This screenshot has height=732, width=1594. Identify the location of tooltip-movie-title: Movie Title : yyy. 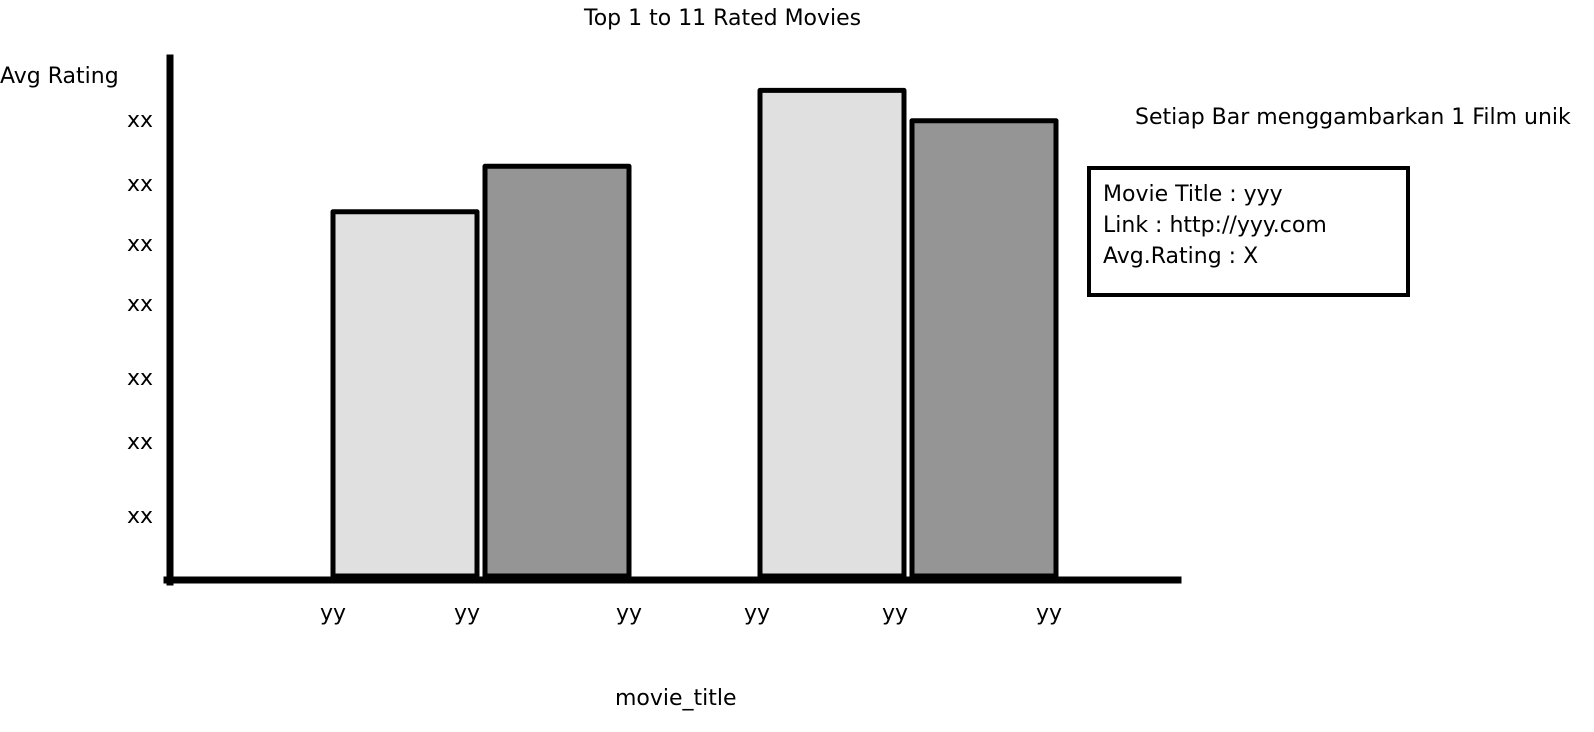
(1193, 194).